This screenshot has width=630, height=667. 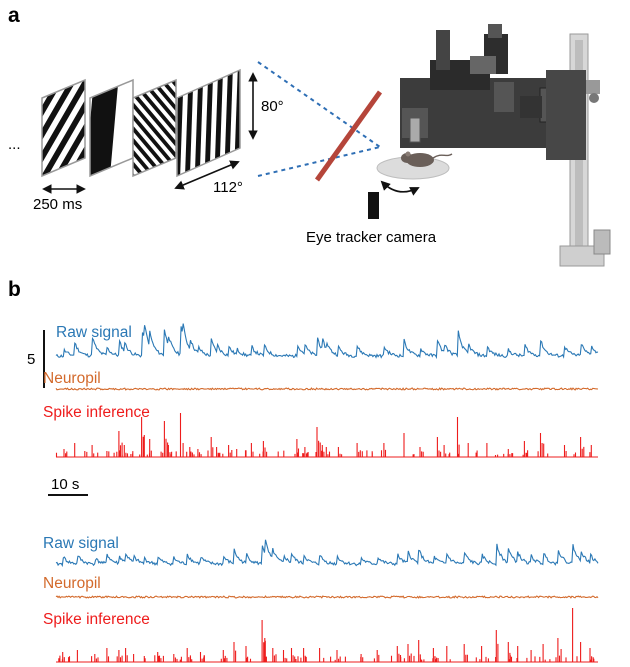 What do you see at coordinates (72, 378) in the screenshot?
I see `neuropil-label-1: Neuropil` at bounding box center [72, 378].